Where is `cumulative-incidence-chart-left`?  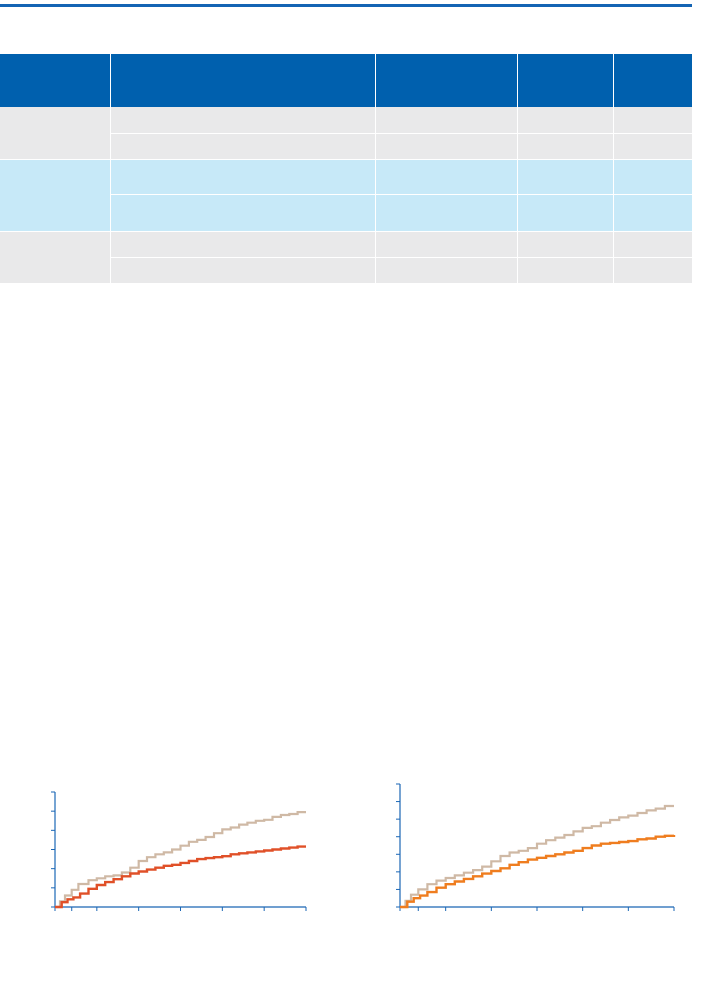 cumulative-incidence-chart-left is located at coordinates (175, 845).